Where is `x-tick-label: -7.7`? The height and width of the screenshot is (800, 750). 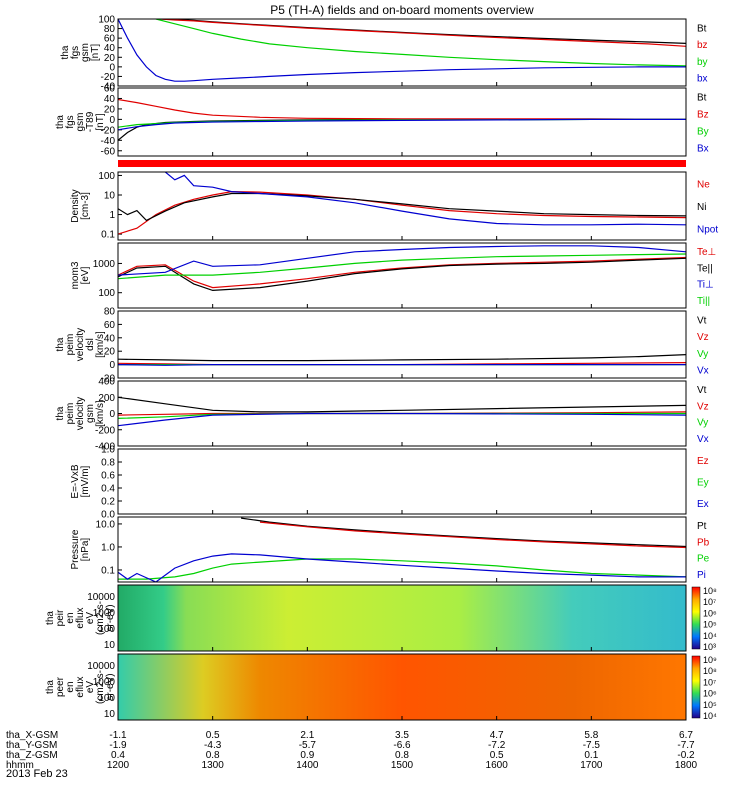
x-tick-label: -7.7 is located at coordinates (686, 745).